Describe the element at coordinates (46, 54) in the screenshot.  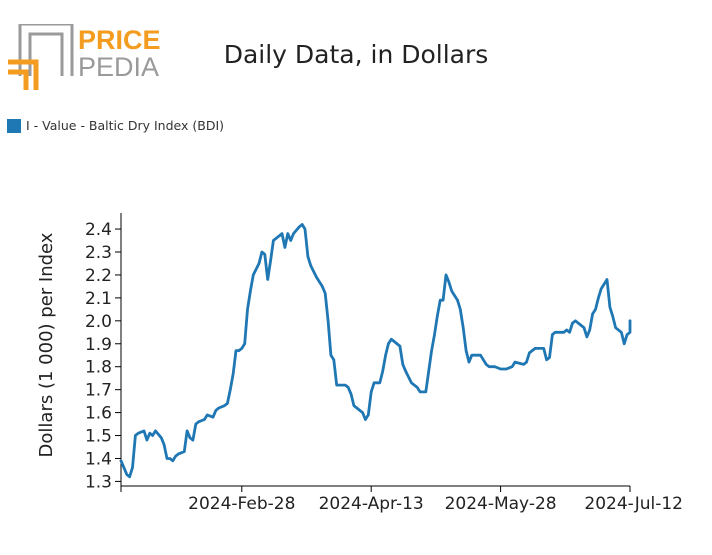
I see `logo-mark-gray-inner` at that location.